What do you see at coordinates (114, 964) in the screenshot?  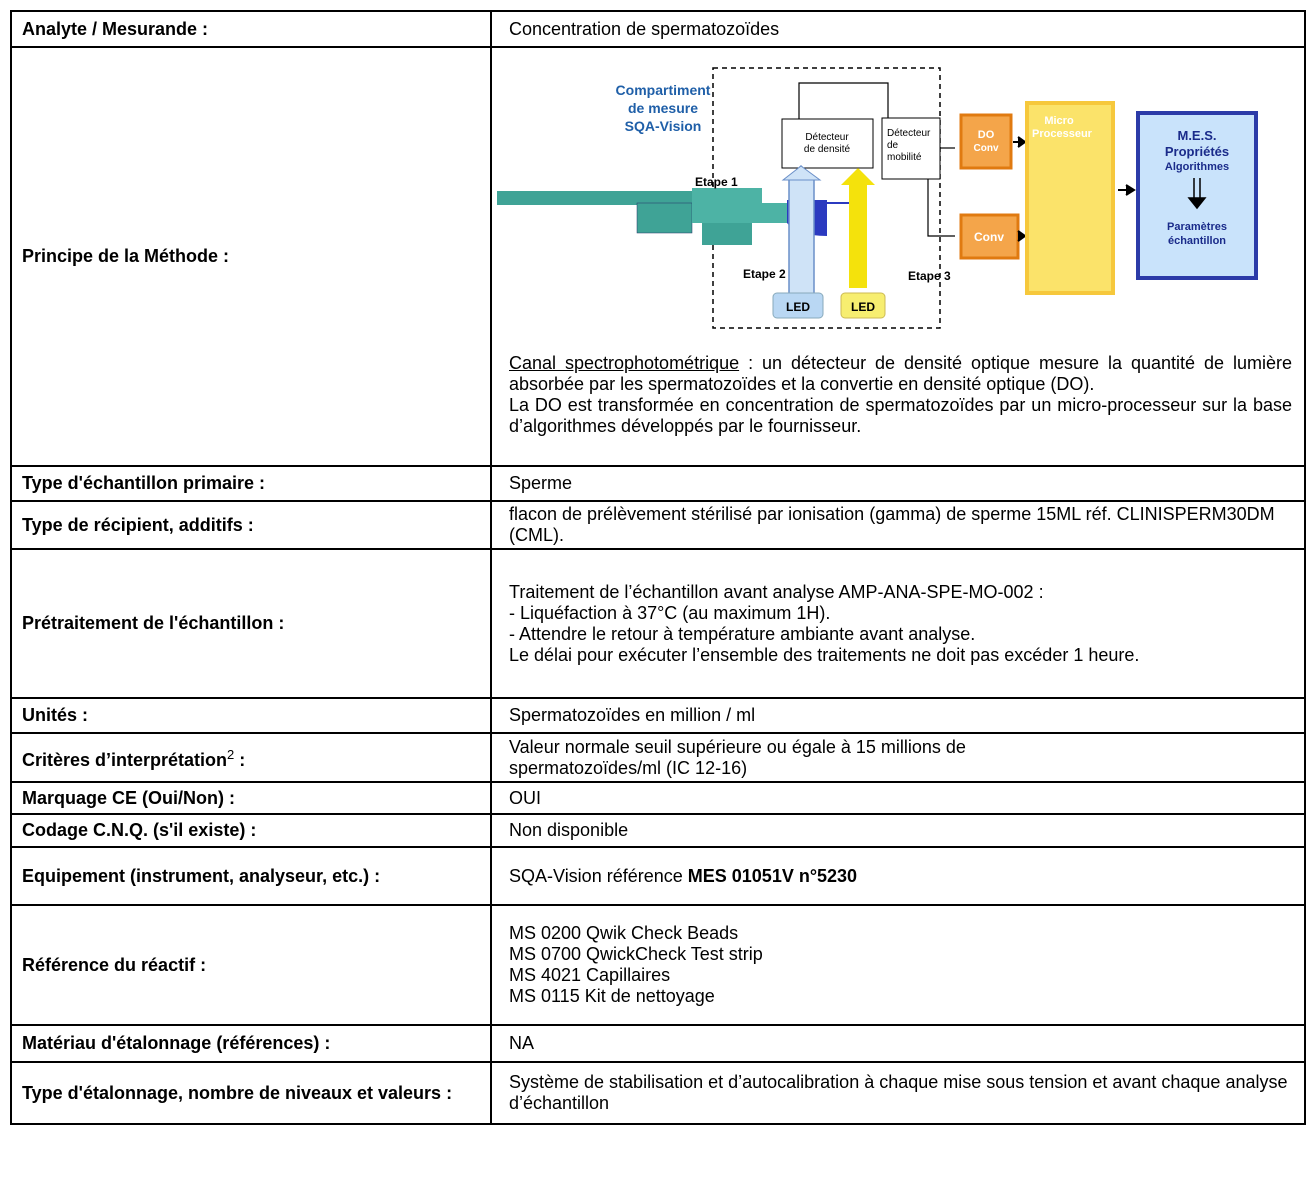 I see `label-text: Référence du réactif :` at bounding box center [114, 964].